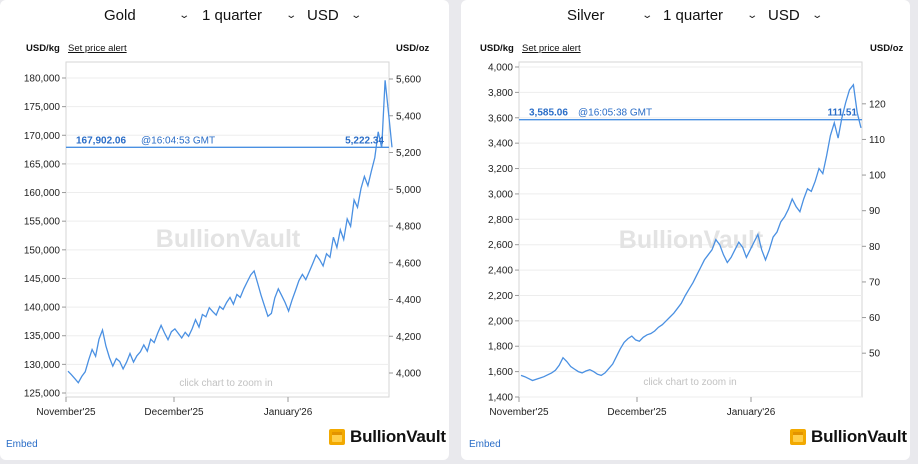 Image resolution: width=918 pixels, height=464 pixels. Describe the element at coordinates (500, 93) in the screenshot. I see `y-tick-label-left: 3,800` at that location.